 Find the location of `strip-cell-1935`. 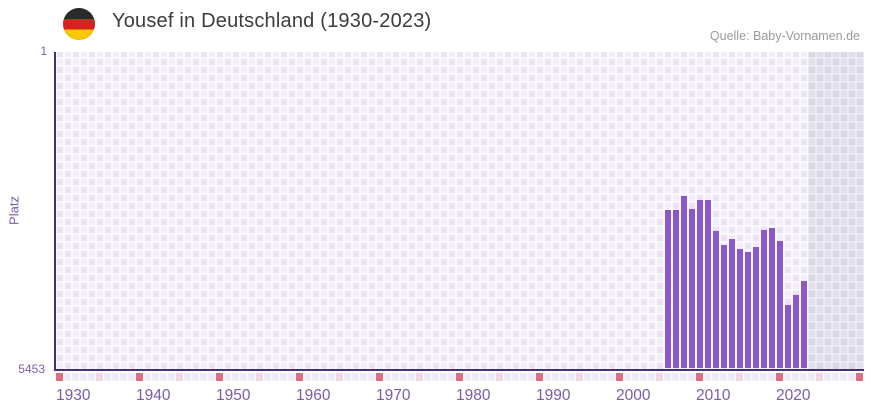

strip-cell-1935 is located at coordinates (99, 377).